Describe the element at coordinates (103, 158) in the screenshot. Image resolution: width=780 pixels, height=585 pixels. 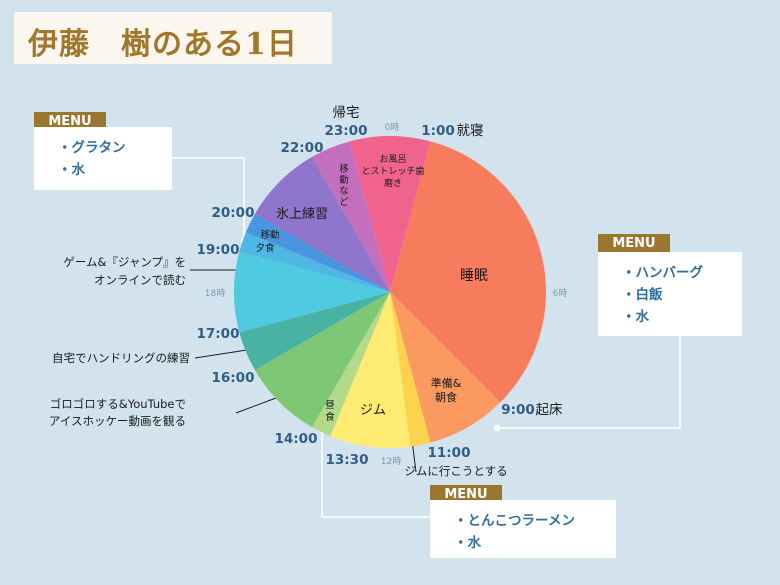
I see `menu-box-dinner: ・グラタン ・水` at that location.